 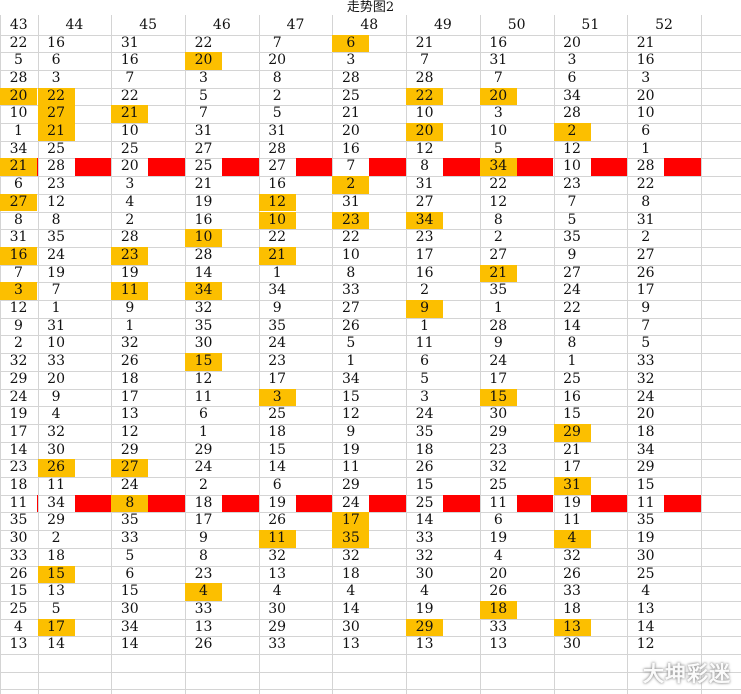 What do you see at coordinates (572, 520) in the screenshot?
I see `number-cell: 11` at bounding box center [572, 520].